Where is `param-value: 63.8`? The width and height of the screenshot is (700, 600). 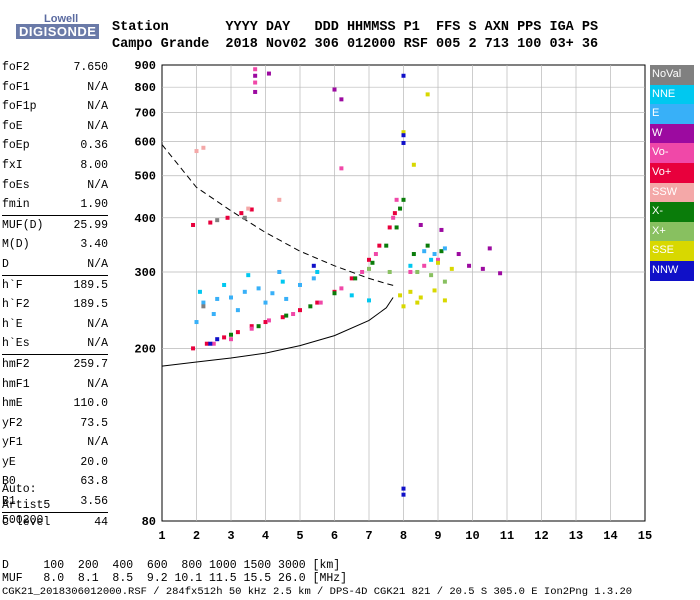
param-value: 63.8 is located at coordinates (94, 482).